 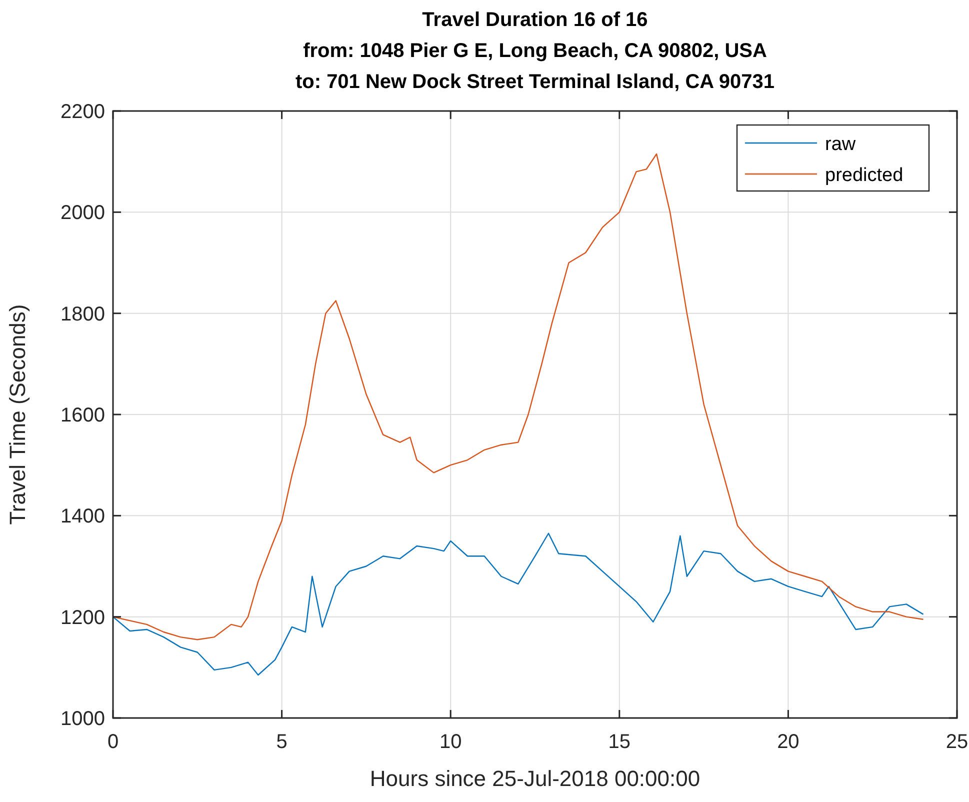 What do you see at coordinates (17, 414) in the screenshot?
I see `y-axis-title: Travel Time (Seconds)` at bounding box center [17, 414].